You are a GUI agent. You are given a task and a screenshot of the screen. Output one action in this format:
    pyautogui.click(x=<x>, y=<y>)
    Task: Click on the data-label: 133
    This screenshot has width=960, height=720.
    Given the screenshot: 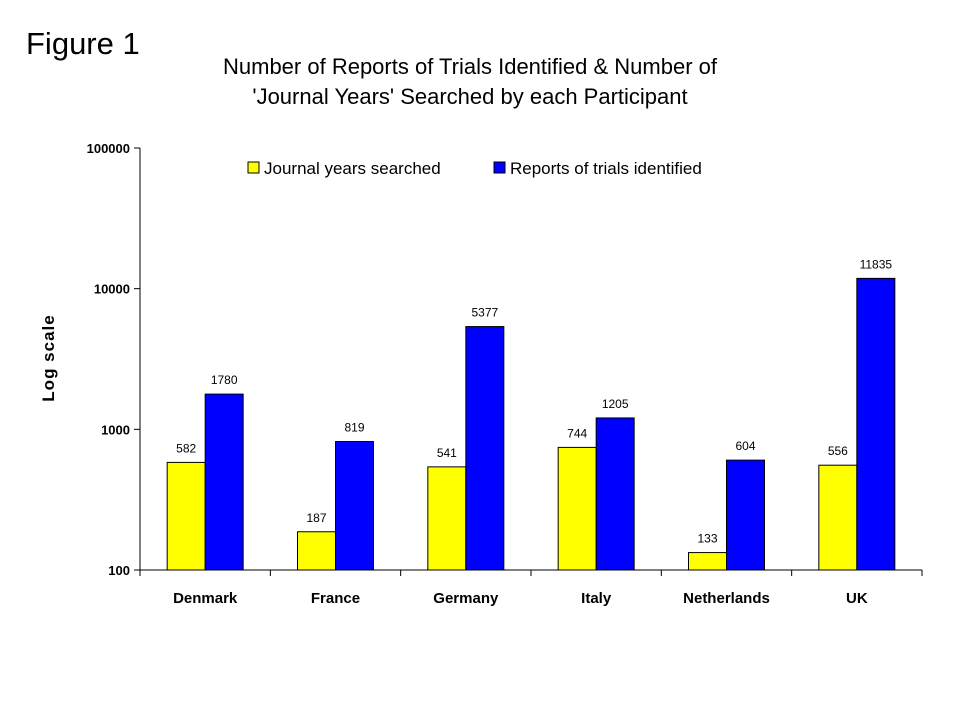 What is the action you would take?
    pyautogui.click(x=707, y=539)
    